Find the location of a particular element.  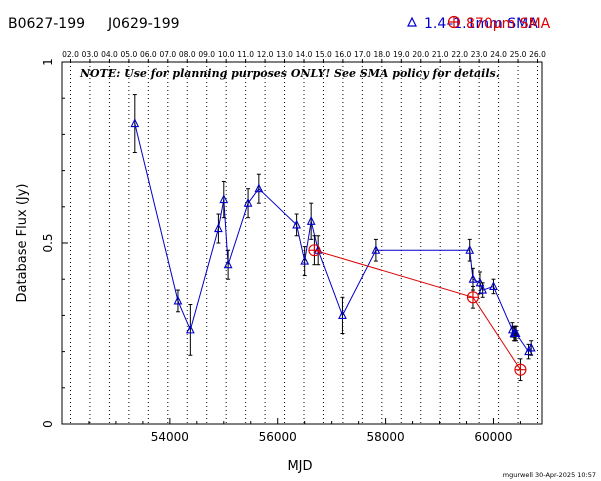

y-axis-label: Database Flux (Jy) is located at coordinates (22, 243).